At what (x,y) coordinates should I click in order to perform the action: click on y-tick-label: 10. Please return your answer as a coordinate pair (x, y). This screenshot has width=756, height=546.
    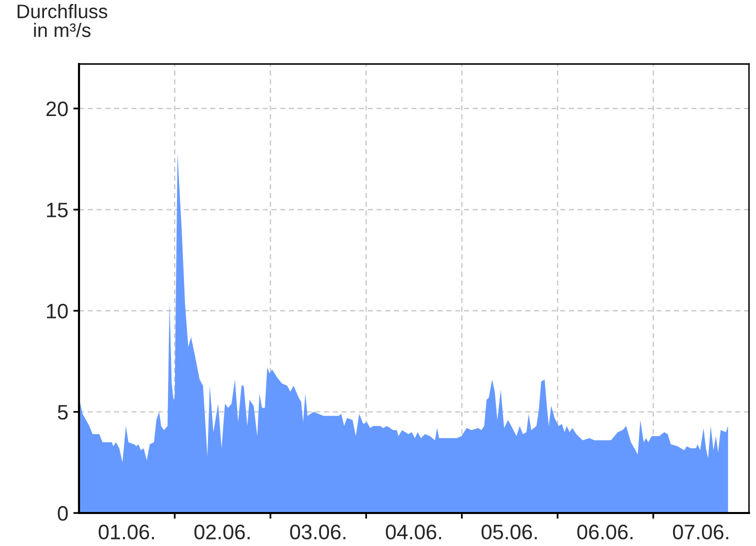
    Looking at the image, I should click on (57, 311).